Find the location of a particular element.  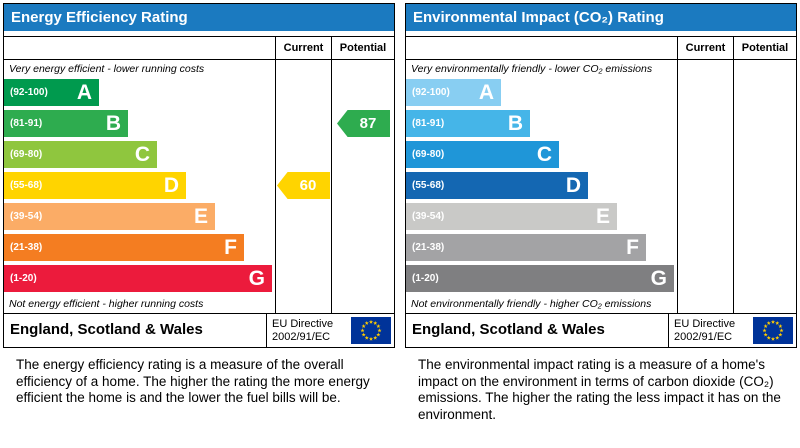

current-rating-value: 60 is located at coordinates (308, 185).